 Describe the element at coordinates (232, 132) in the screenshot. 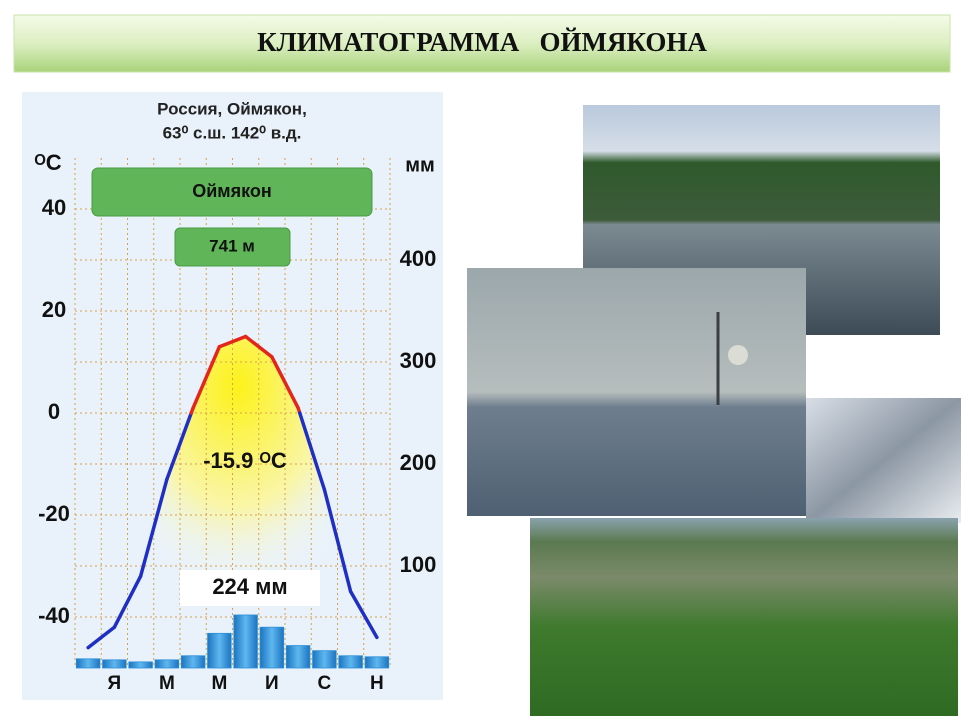

I see `chart-subtitle: 63⁰ с.ш. 142⁰ в.д.` at that location.